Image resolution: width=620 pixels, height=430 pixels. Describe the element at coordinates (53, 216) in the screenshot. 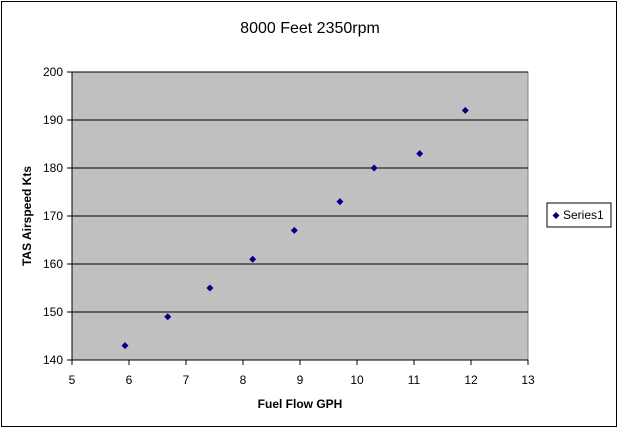

I see `y-tick-label-170: 170` at that location.